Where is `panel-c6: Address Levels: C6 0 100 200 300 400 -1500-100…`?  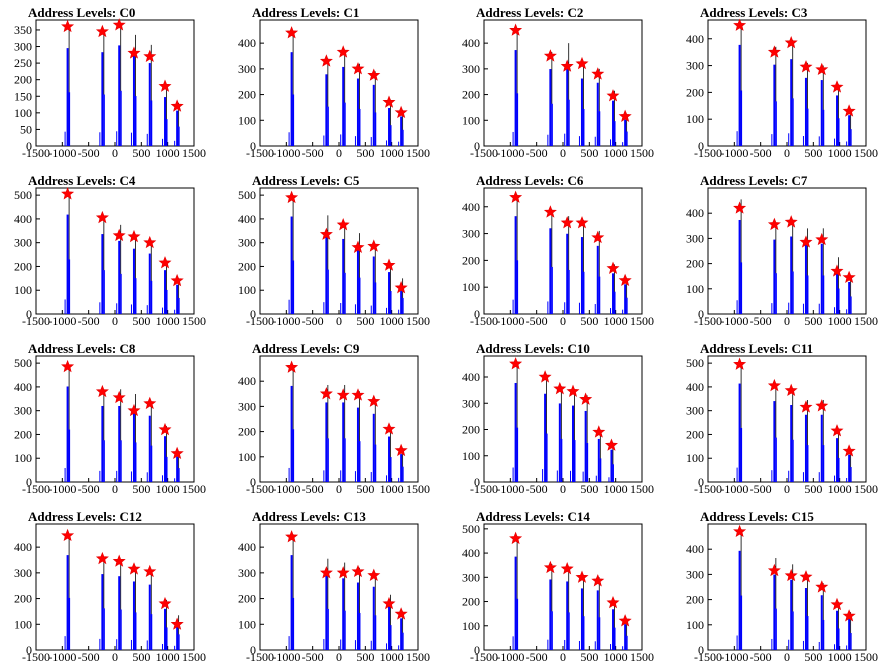 panel-c6: Address Levels: C6 0 100 200 300 400 -1500-100… is located at coordinates (558, 250).